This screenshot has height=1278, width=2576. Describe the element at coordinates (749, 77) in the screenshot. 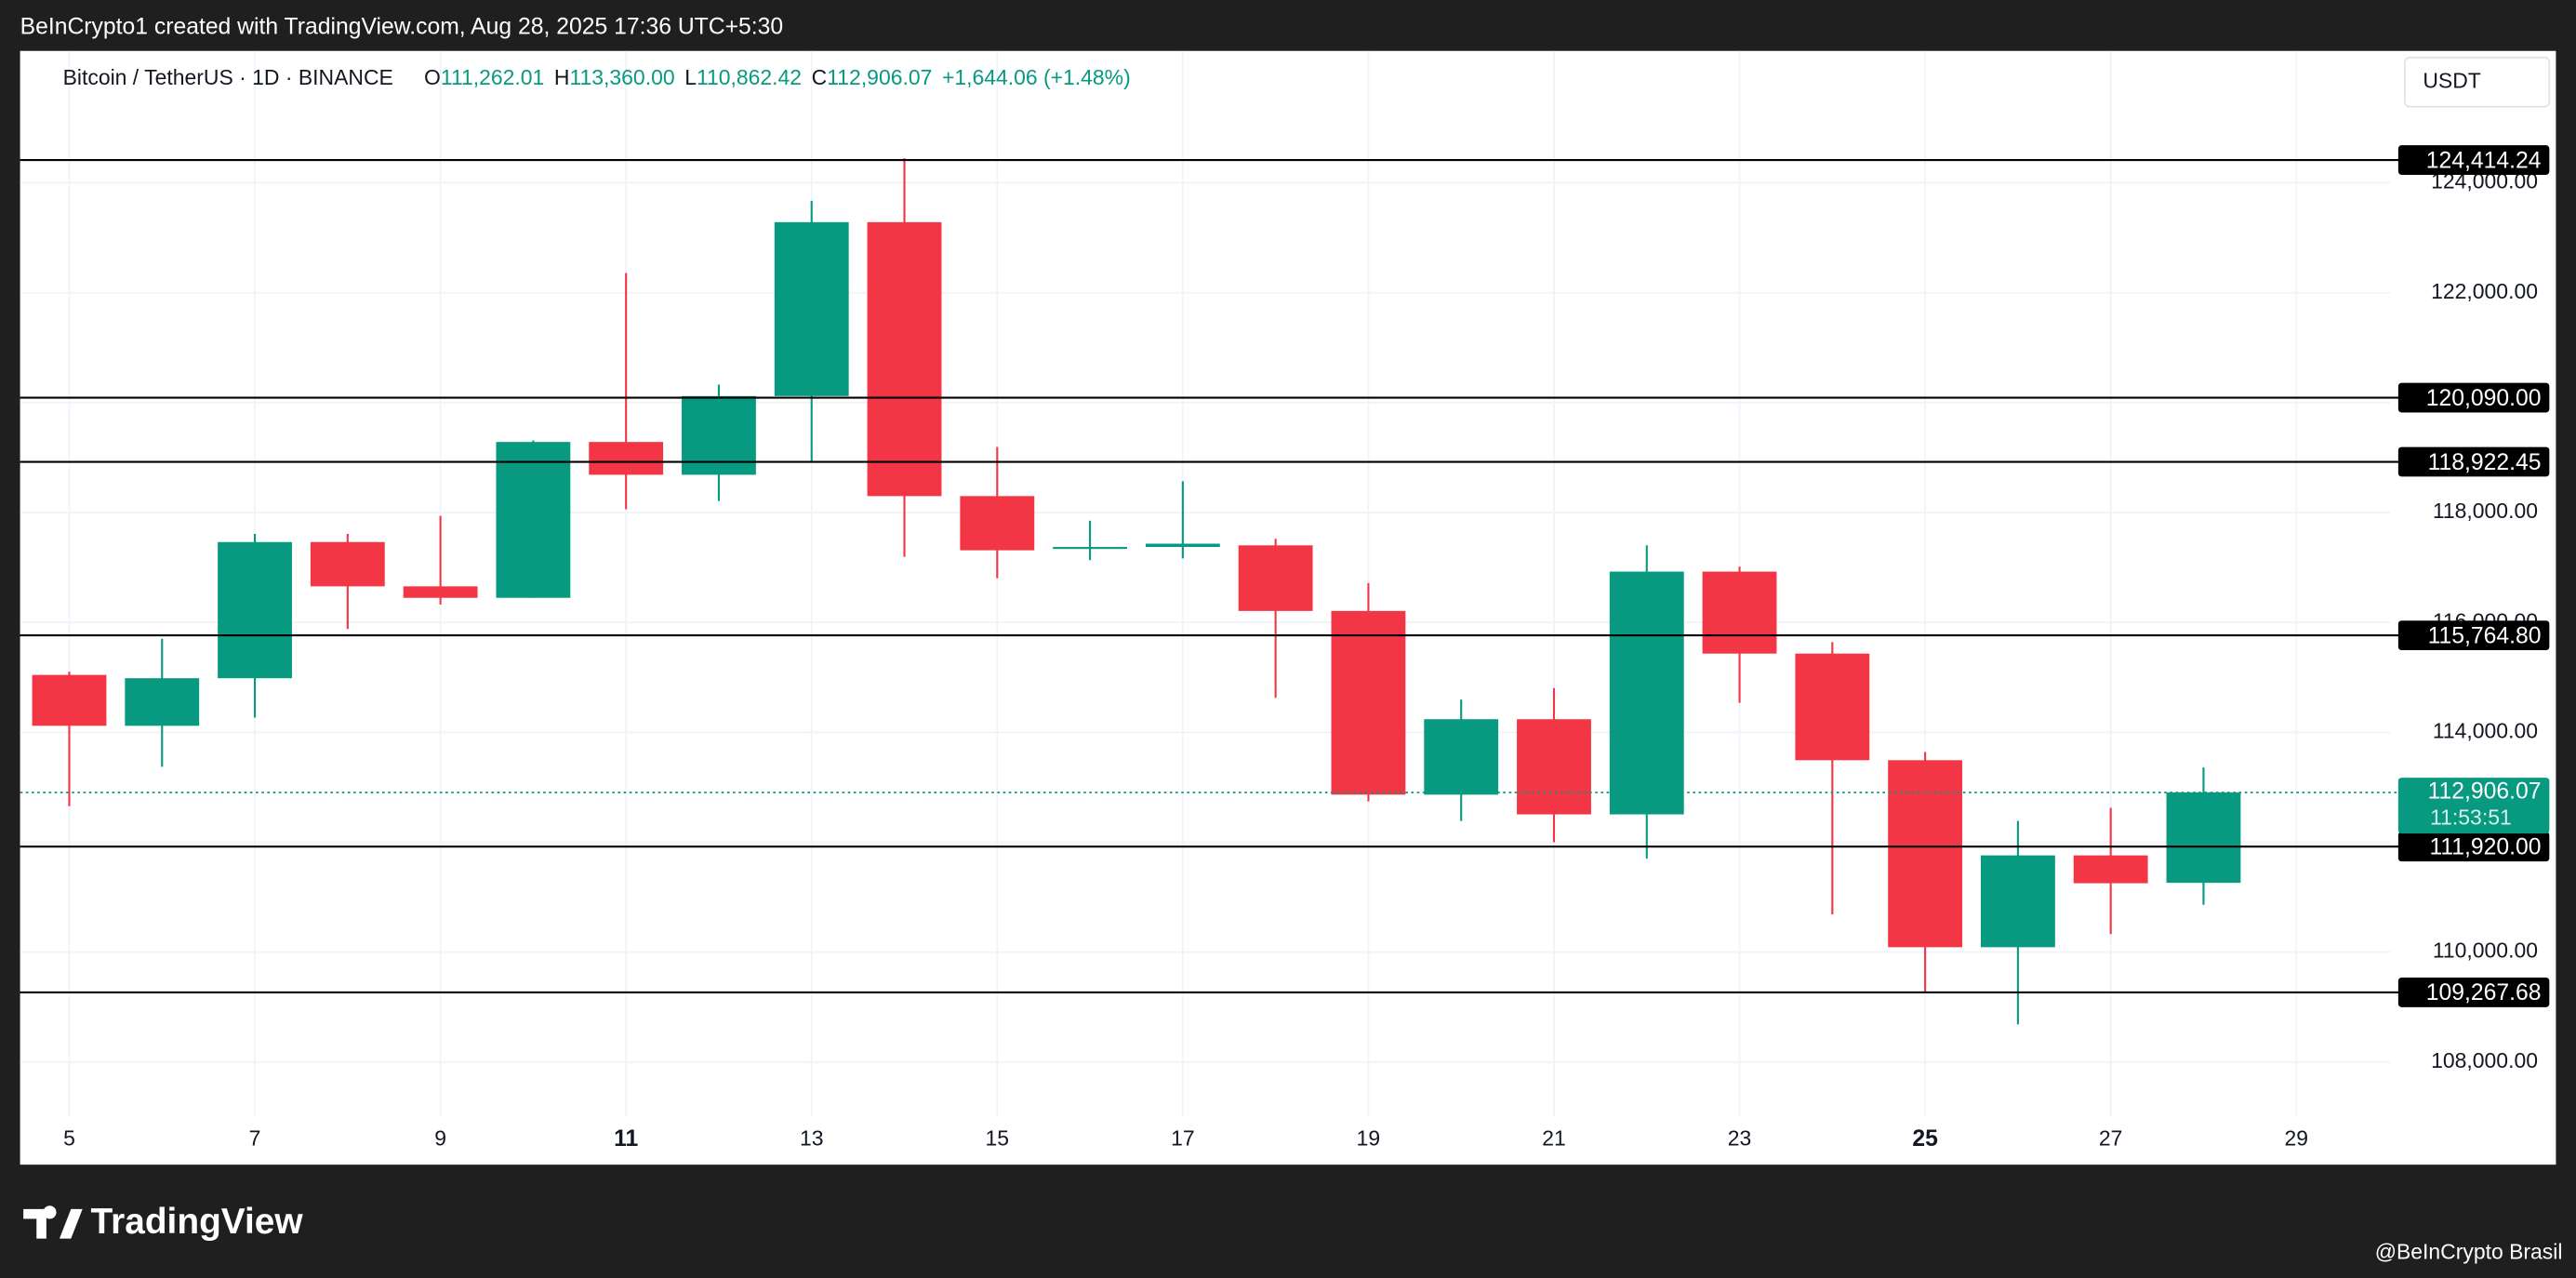

I see `ohlc-value: 110,862.42` at that location.